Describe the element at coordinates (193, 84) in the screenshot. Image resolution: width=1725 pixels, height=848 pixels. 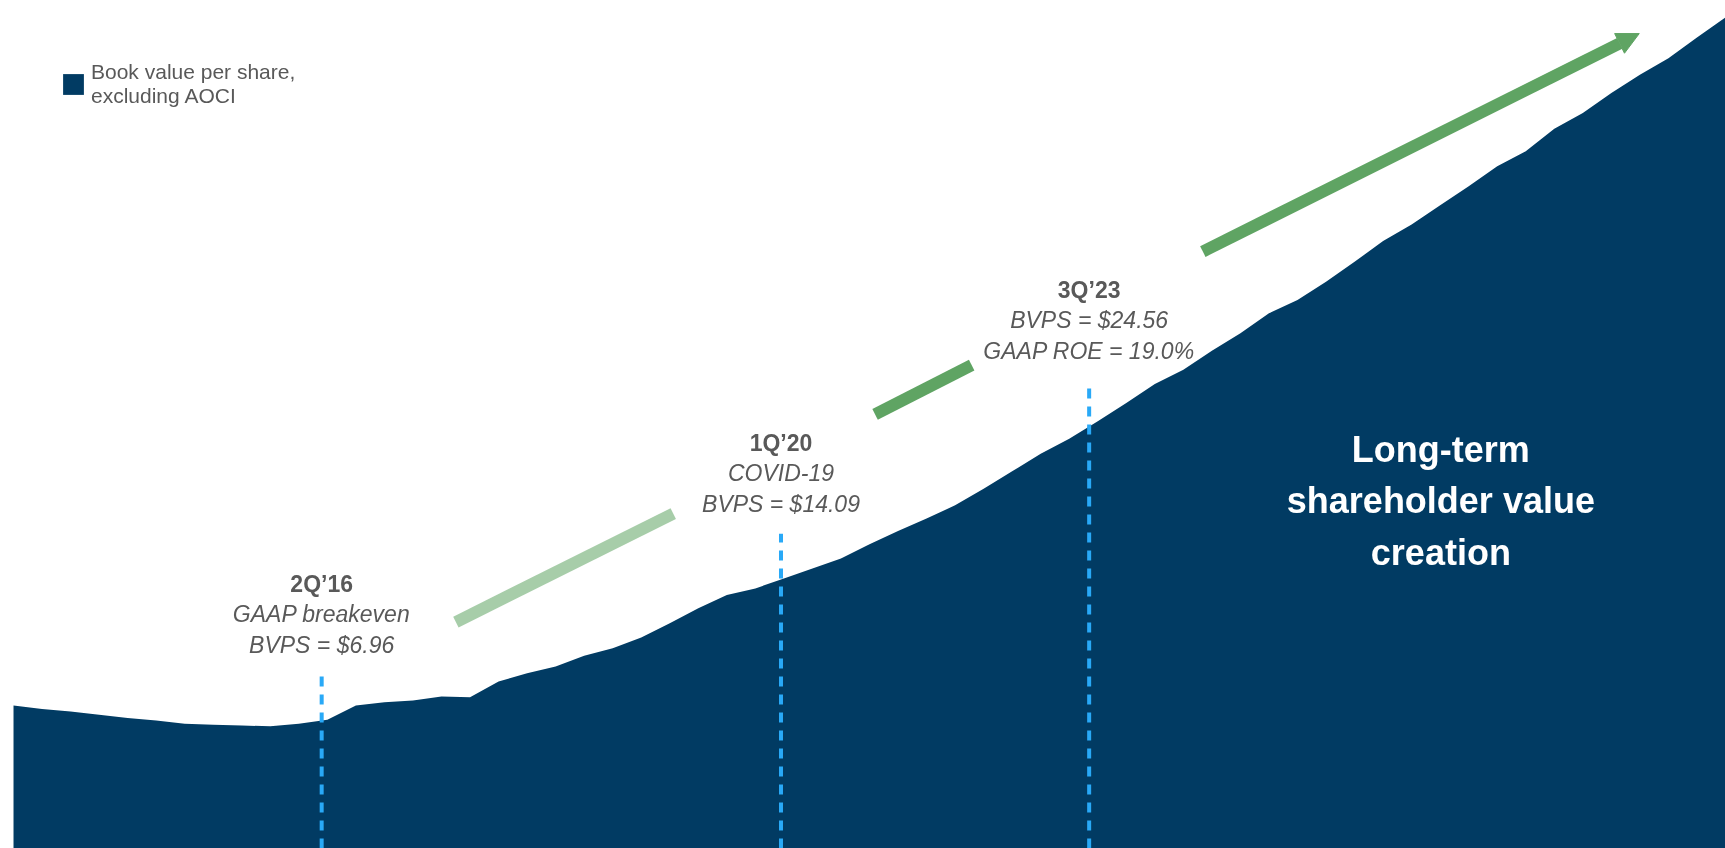
I see `legend-label: Book value per share, excluding AOCI` at that location.